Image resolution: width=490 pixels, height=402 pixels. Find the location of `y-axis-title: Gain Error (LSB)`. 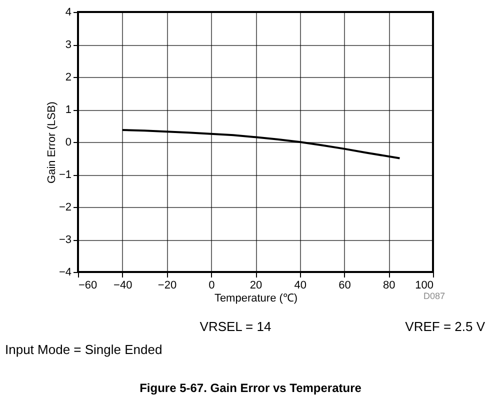

y-axis-title: Gain Error (LSB) is located at coordinates (52, 143).